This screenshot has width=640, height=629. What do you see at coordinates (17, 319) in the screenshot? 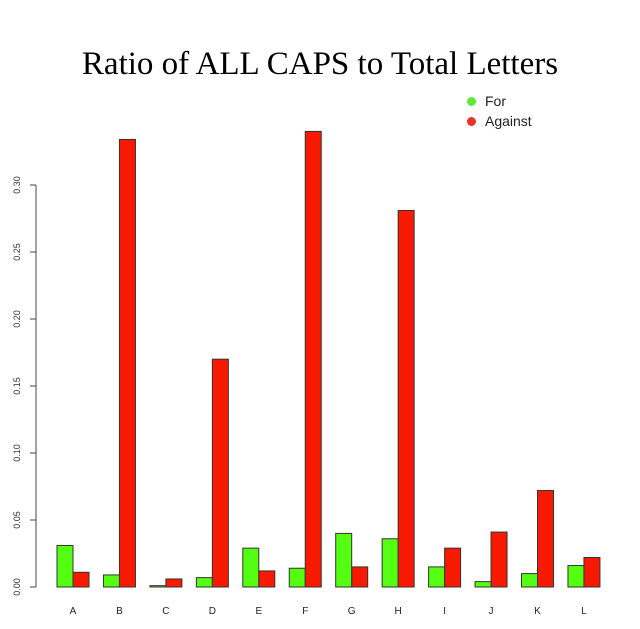
I see `y-tick-label: 0.20` at bounding box center [17, 319].